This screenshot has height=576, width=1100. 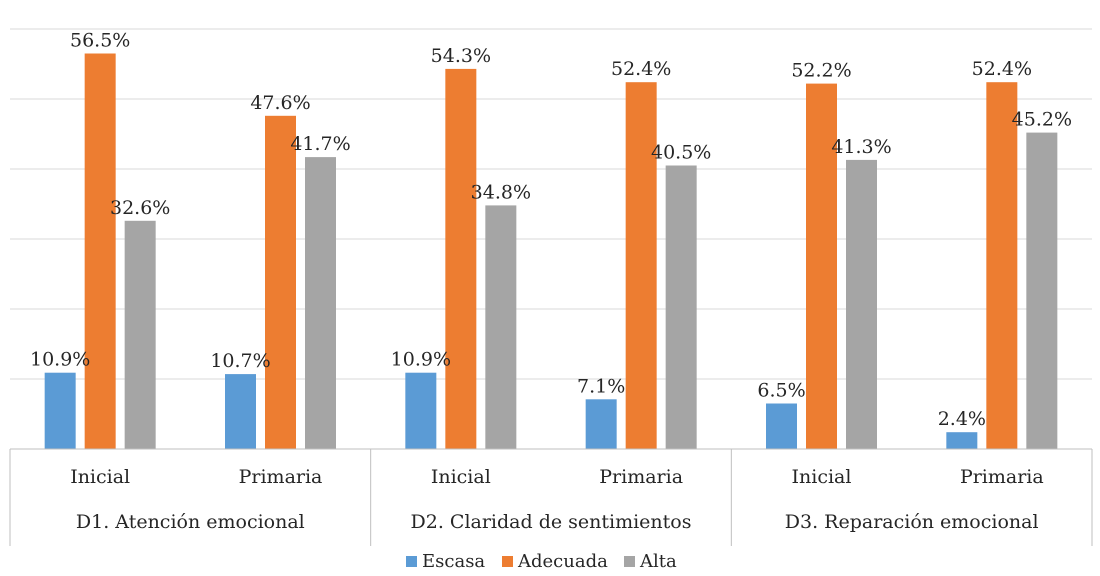 What do you see at coordinates (461, 56) in the screenshot?
I see `data-label: 54.3%` at bounding box center [461, 56].